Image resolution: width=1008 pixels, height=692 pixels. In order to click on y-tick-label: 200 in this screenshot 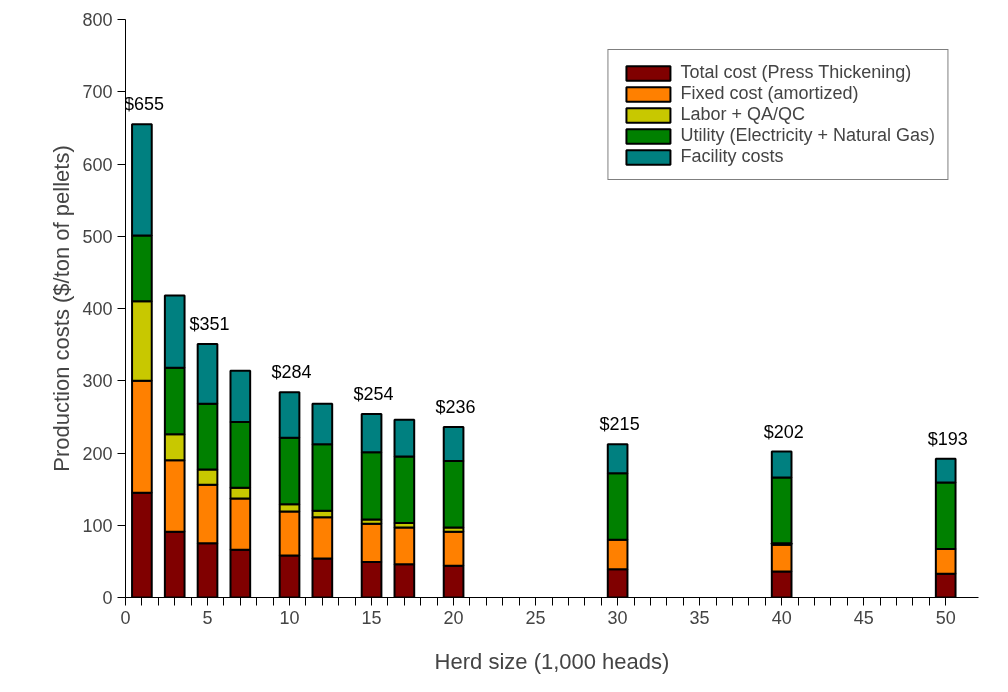, I will do `click(97, 453)`.